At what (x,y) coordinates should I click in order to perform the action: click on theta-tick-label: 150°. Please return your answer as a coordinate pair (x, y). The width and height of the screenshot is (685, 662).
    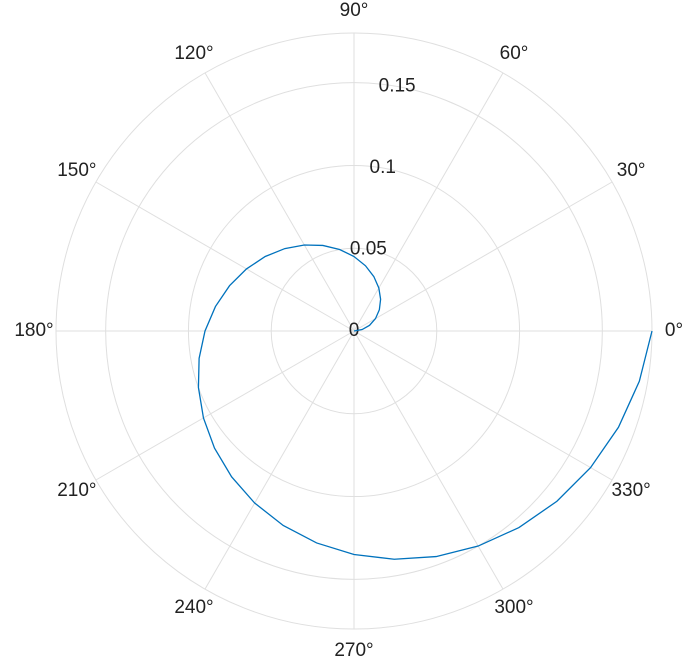
    Looking at the image, I should click on (76, 170).